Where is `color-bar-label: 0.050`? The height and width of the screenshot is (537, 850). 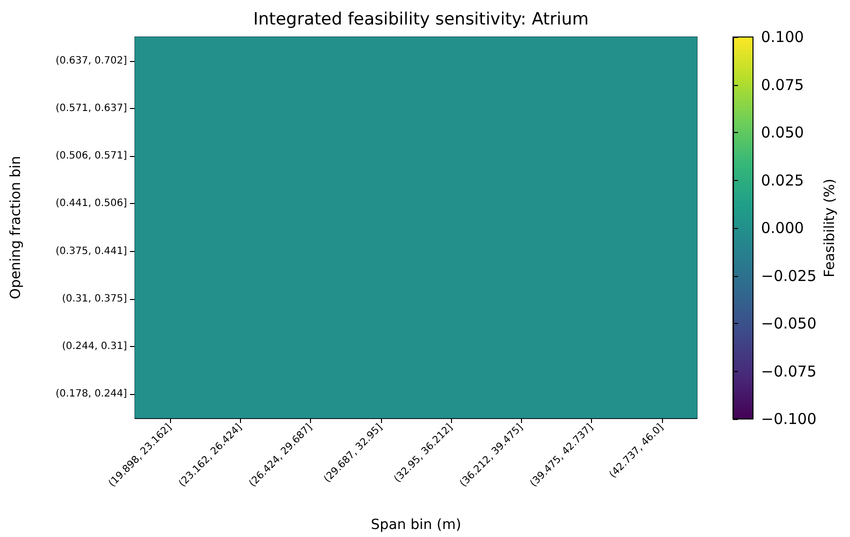 color-bar-label: 0.050 is located at coordinates (782, 133).